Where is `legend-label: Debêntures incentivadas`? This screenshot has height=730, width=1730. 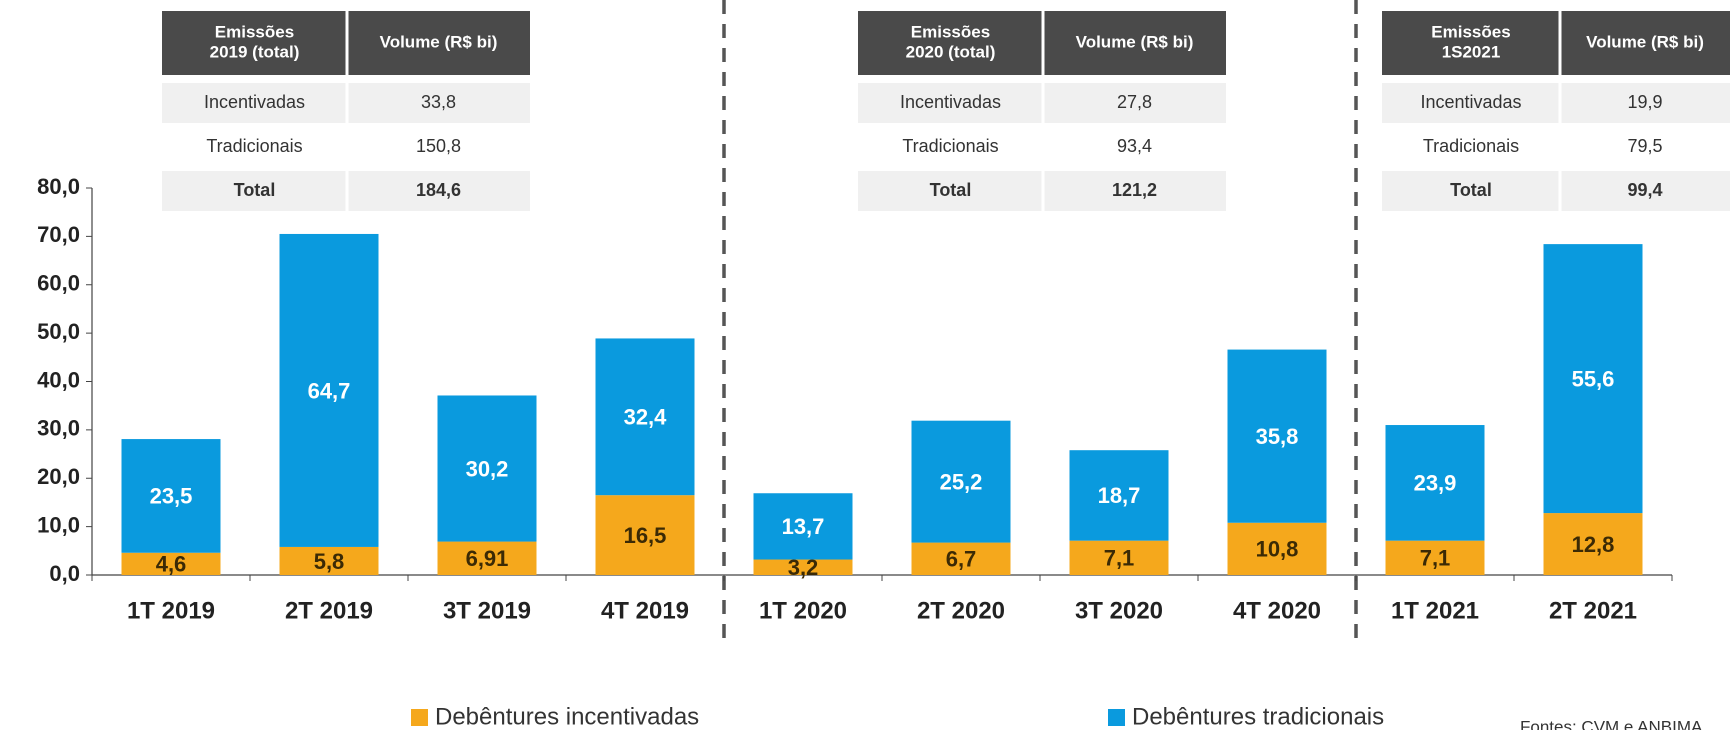
legend-label: Debêntures incentivadas is located at coordinates (567, 716).